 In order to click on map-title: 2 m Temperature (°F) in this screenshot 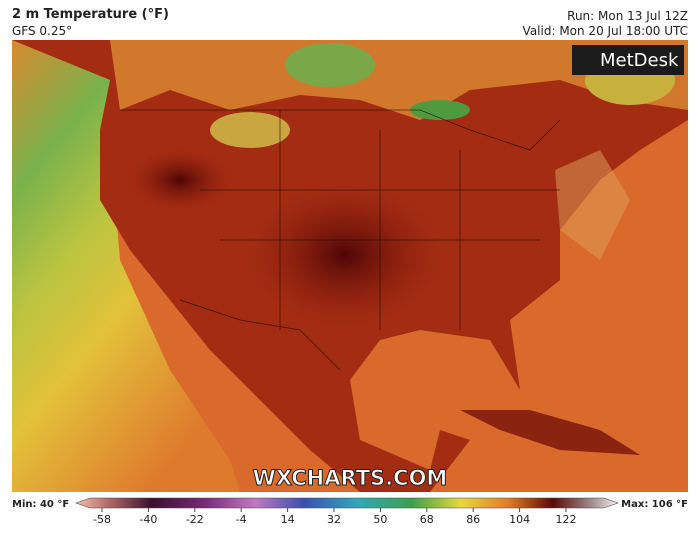, I will do `click(90, 14)`.